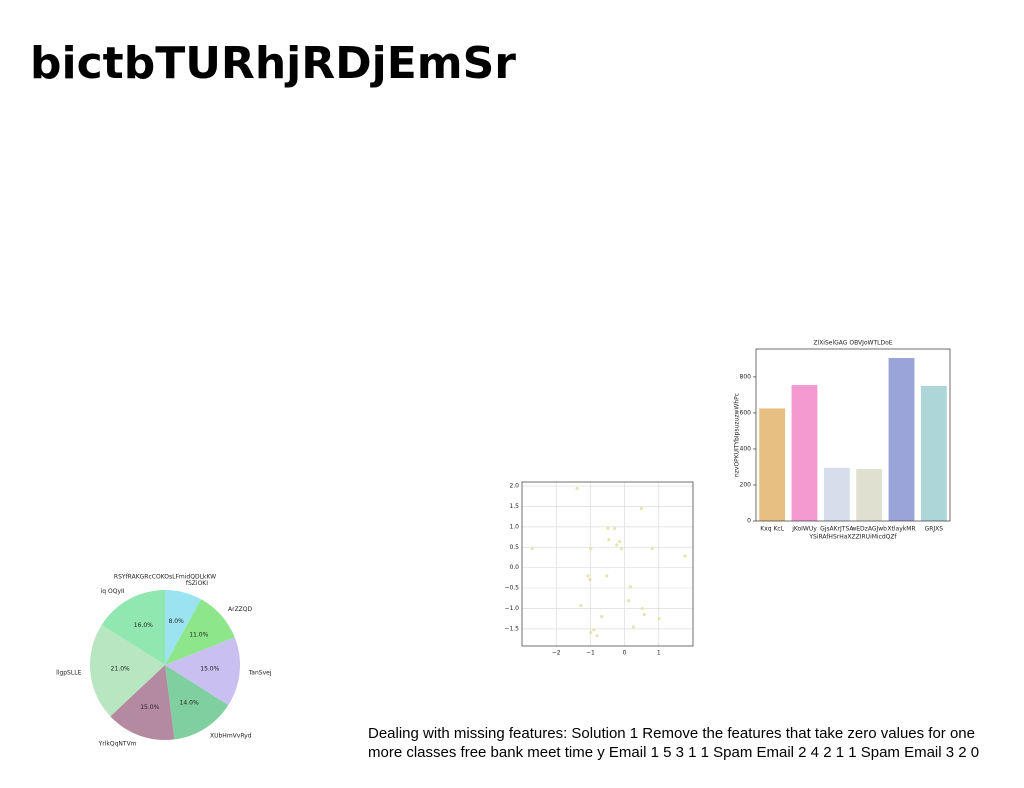  I want to click on slice-label: fSZiOKI, so click(197, 583).